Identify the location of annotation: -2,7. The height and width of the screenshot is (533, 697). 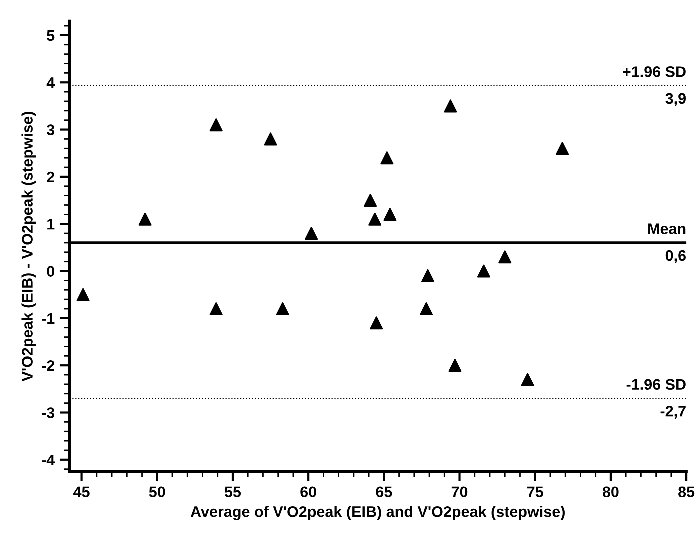
(673, 412).